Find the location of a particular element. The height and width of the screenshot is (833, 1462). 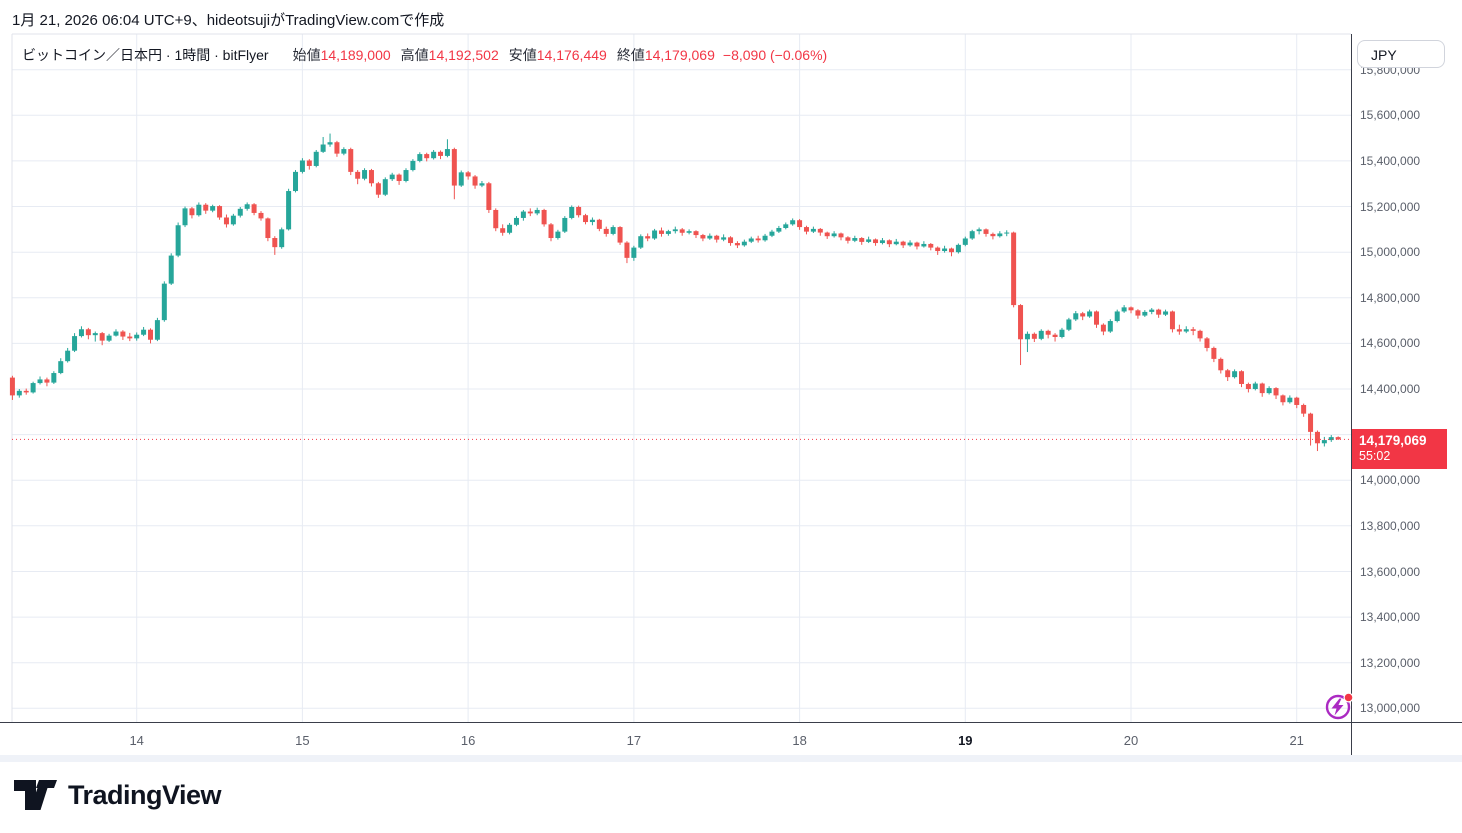

change-value: −8,090 (−0.06%) is located at coordinates (775, 55).